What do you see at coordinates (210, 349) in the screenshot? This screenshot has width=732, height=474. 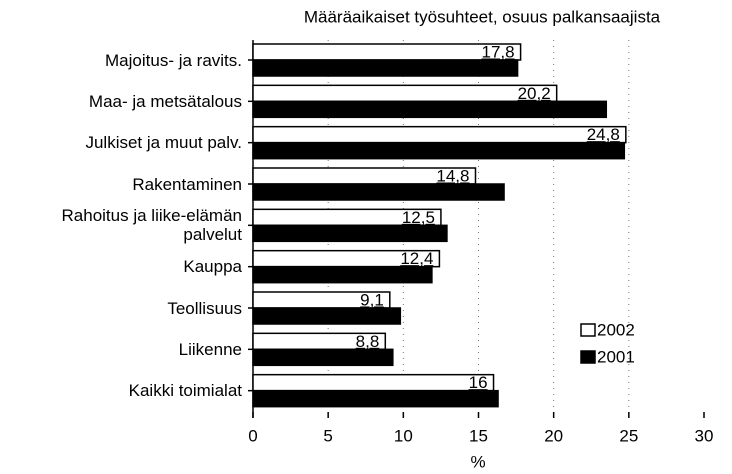 I see `category-label: Liikenne` at bounding box center [210, 349].